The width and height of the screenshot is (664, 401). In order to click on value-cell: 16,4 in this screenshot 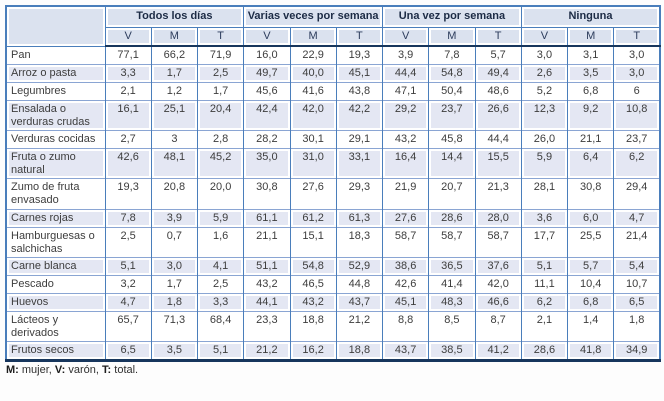, I will do `click(405, 163)`.